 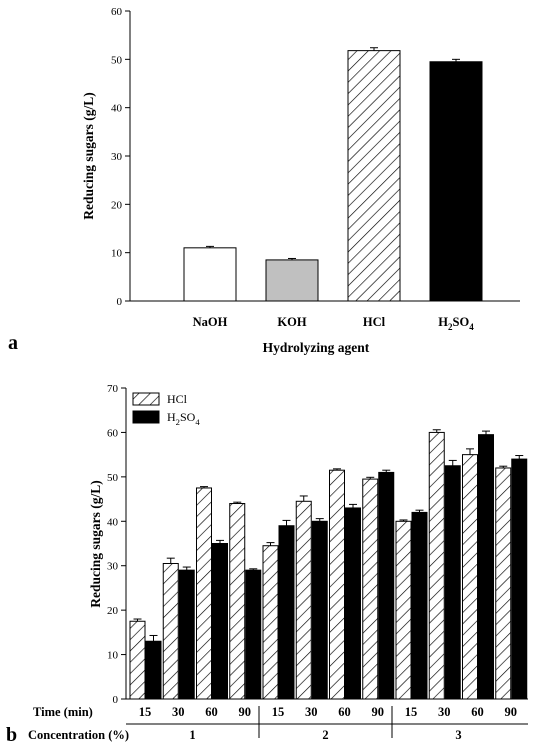 What do you see at coordinates (291, 322) in the screenshot?
I see `panel-a-category-label: KOH` at bounding box center [291, 322].